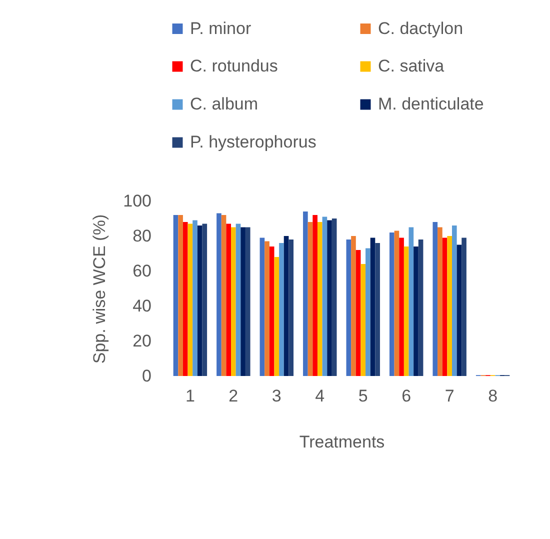  I want to click on x-tick-label: 7, so click(449, 396).